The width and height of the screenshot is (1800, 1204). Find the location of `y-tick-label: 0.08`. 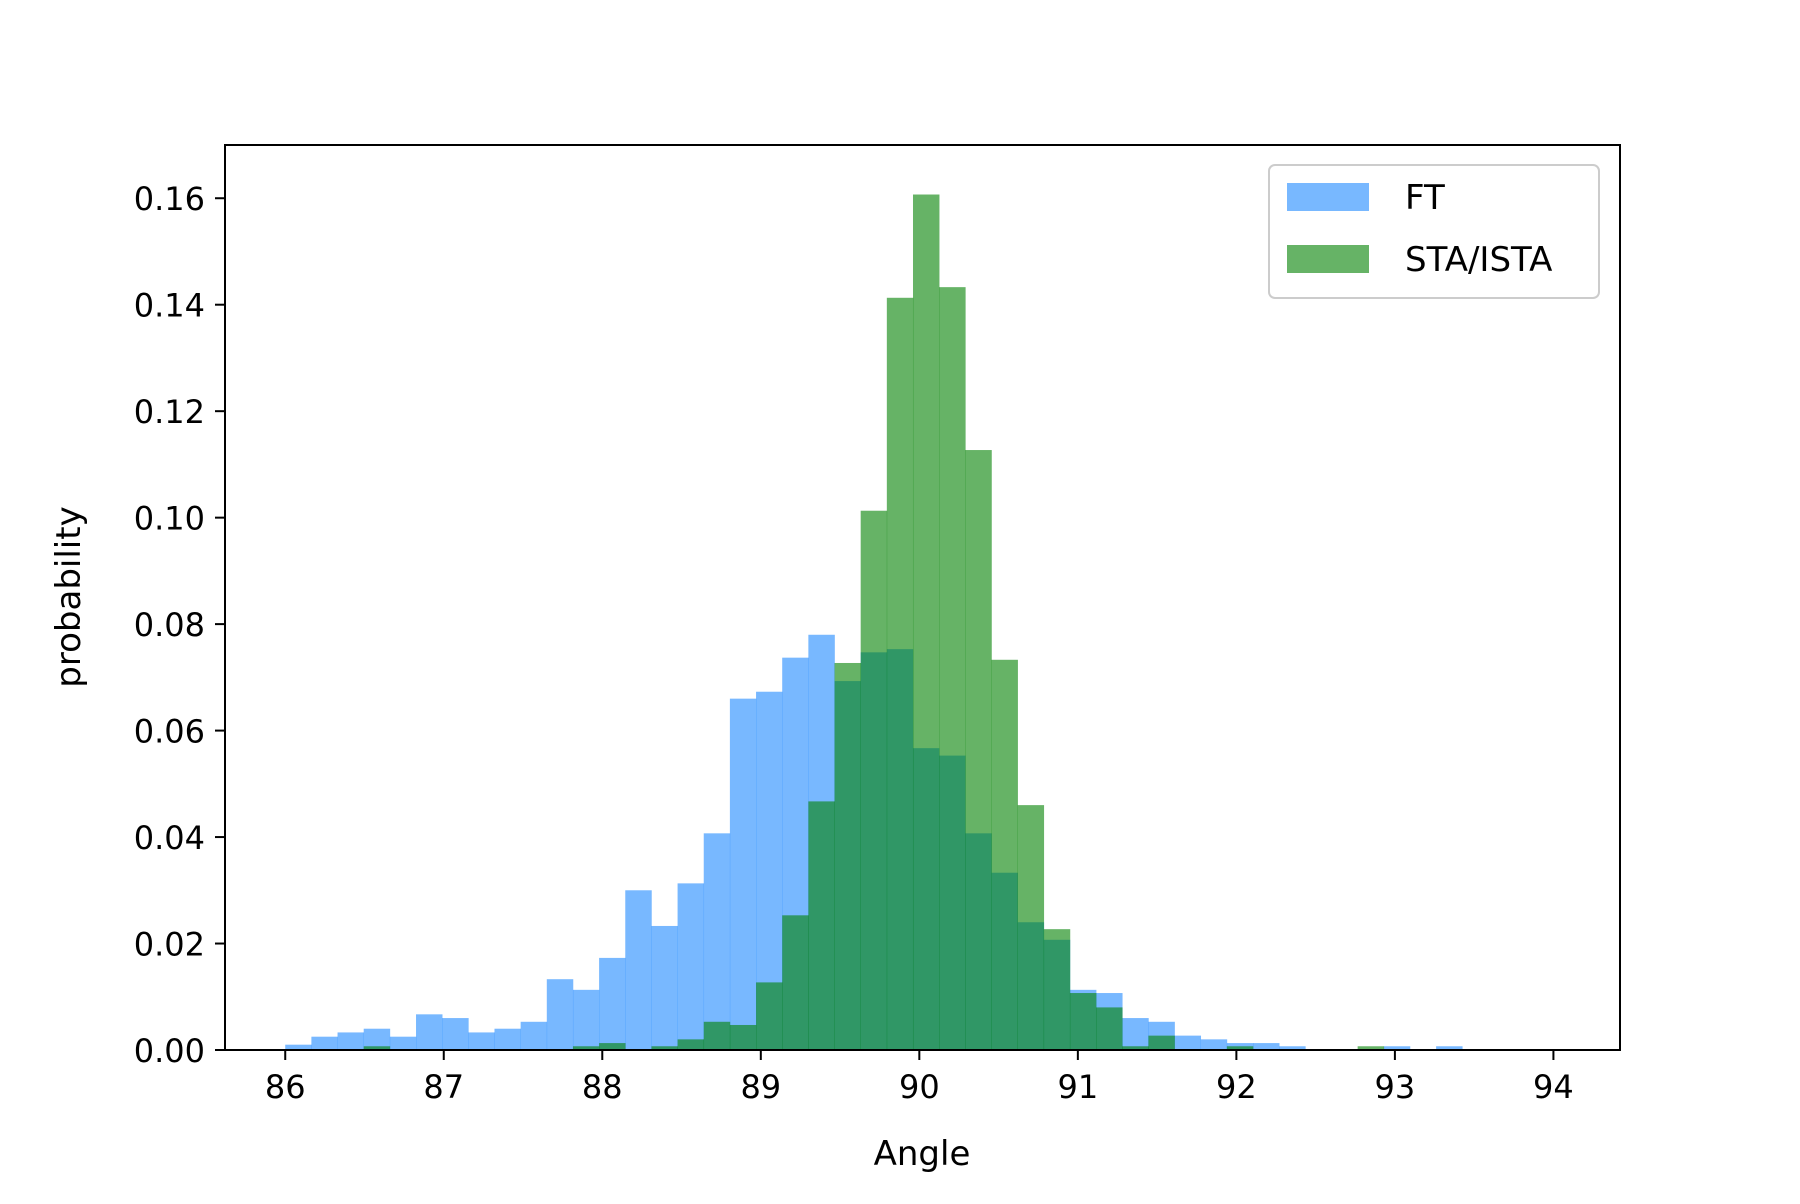

y-tick-label: 0.08 is located at coordinates (169, 625).